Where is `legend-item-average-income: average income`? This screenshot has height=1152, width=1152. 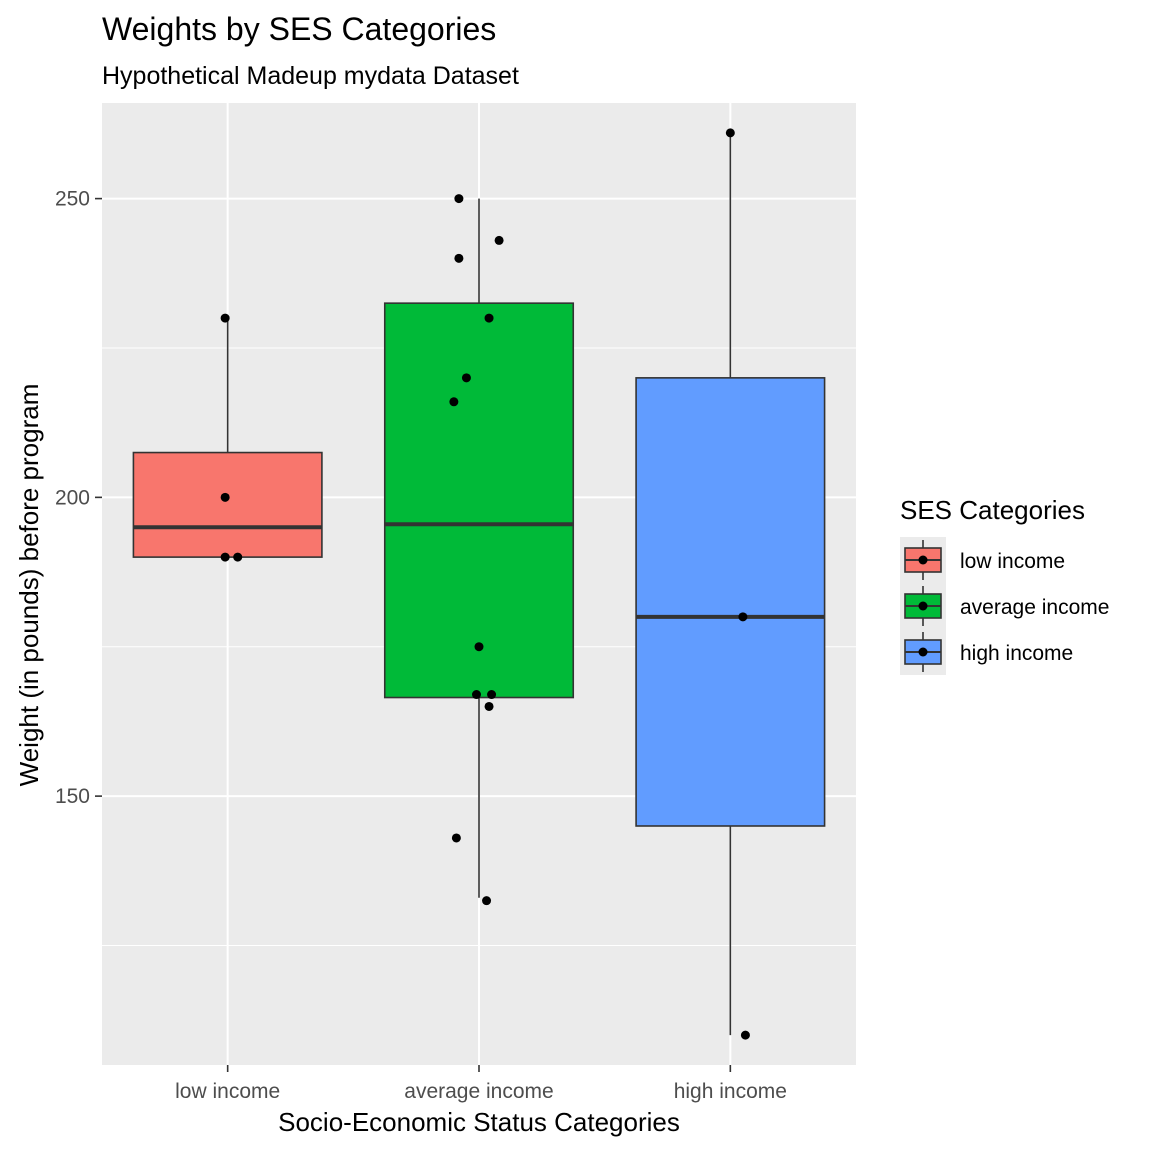
legend-item-average-income: average income is located at coordinates (1006, 606).